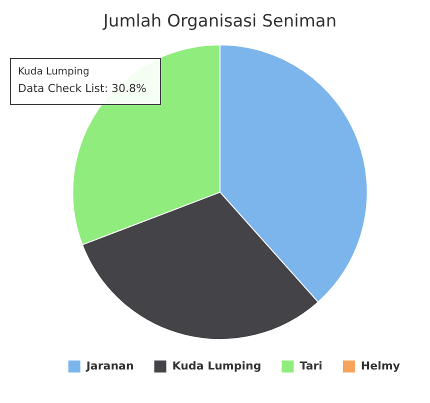  I want to click on text: Data Check List: 30.8%, so click(82, 88).